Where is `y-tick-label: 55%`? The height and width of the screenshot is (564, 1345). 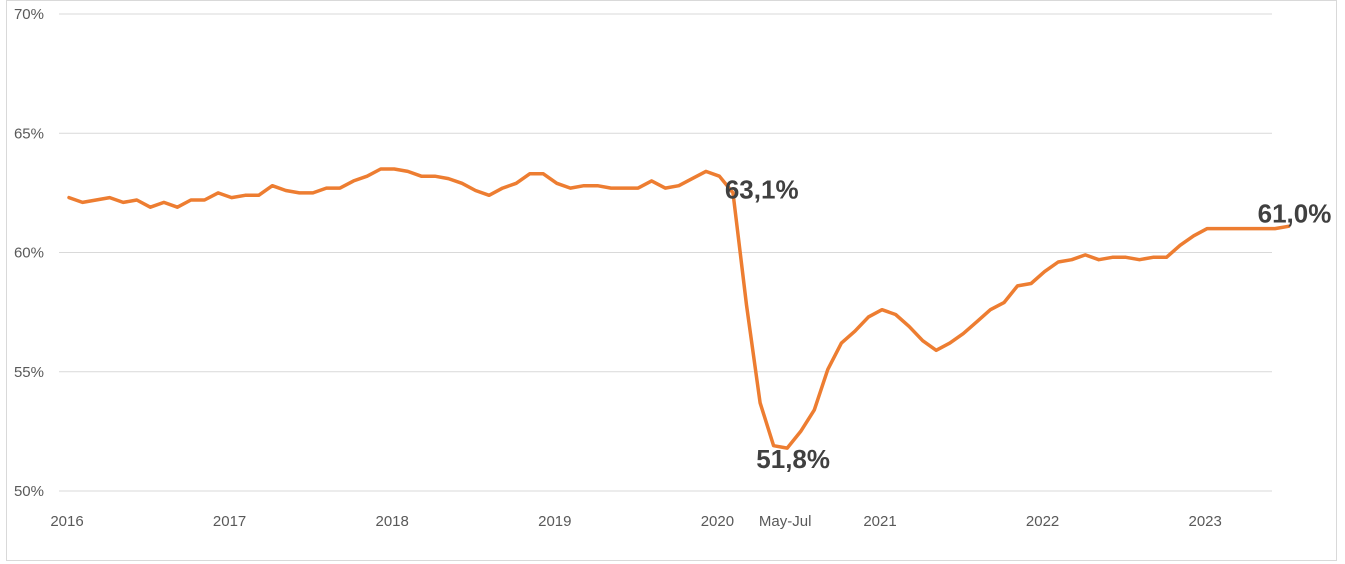 y-tick-label: 55% is located at coordinates (29, 372).